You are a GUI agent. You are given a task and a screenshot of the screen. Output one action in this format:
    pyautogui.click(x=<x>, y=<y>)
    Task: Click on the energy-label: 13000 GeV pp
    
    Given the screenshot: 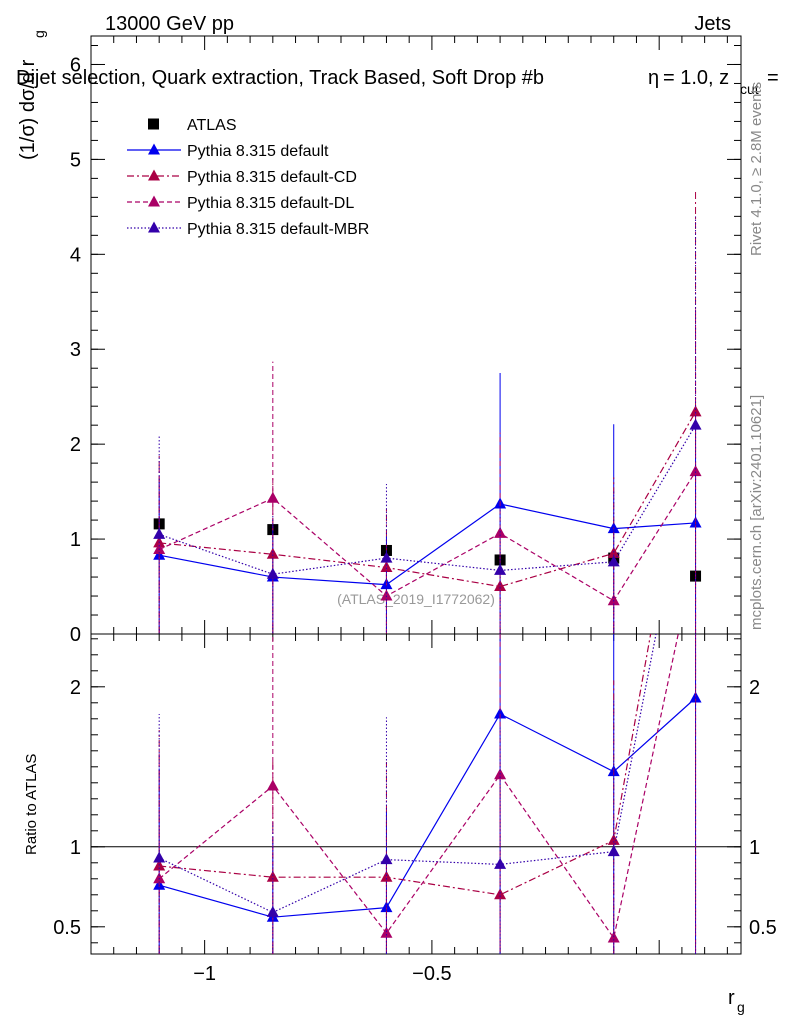 What is the action you would take?
    pyautogui.click(x=169, y=24)
    